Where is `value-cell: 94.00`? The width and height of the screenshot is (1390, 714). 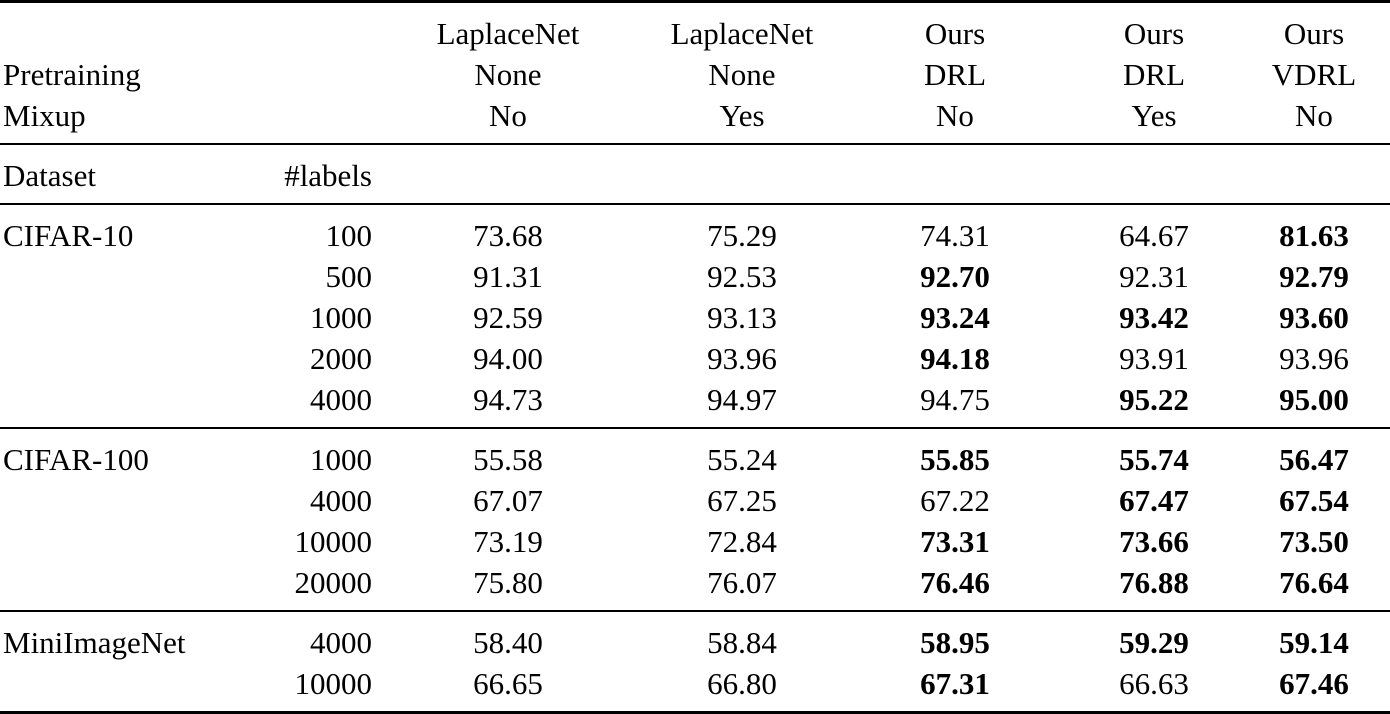 value-cell: 94.00 is located at coordinates (508, 358).